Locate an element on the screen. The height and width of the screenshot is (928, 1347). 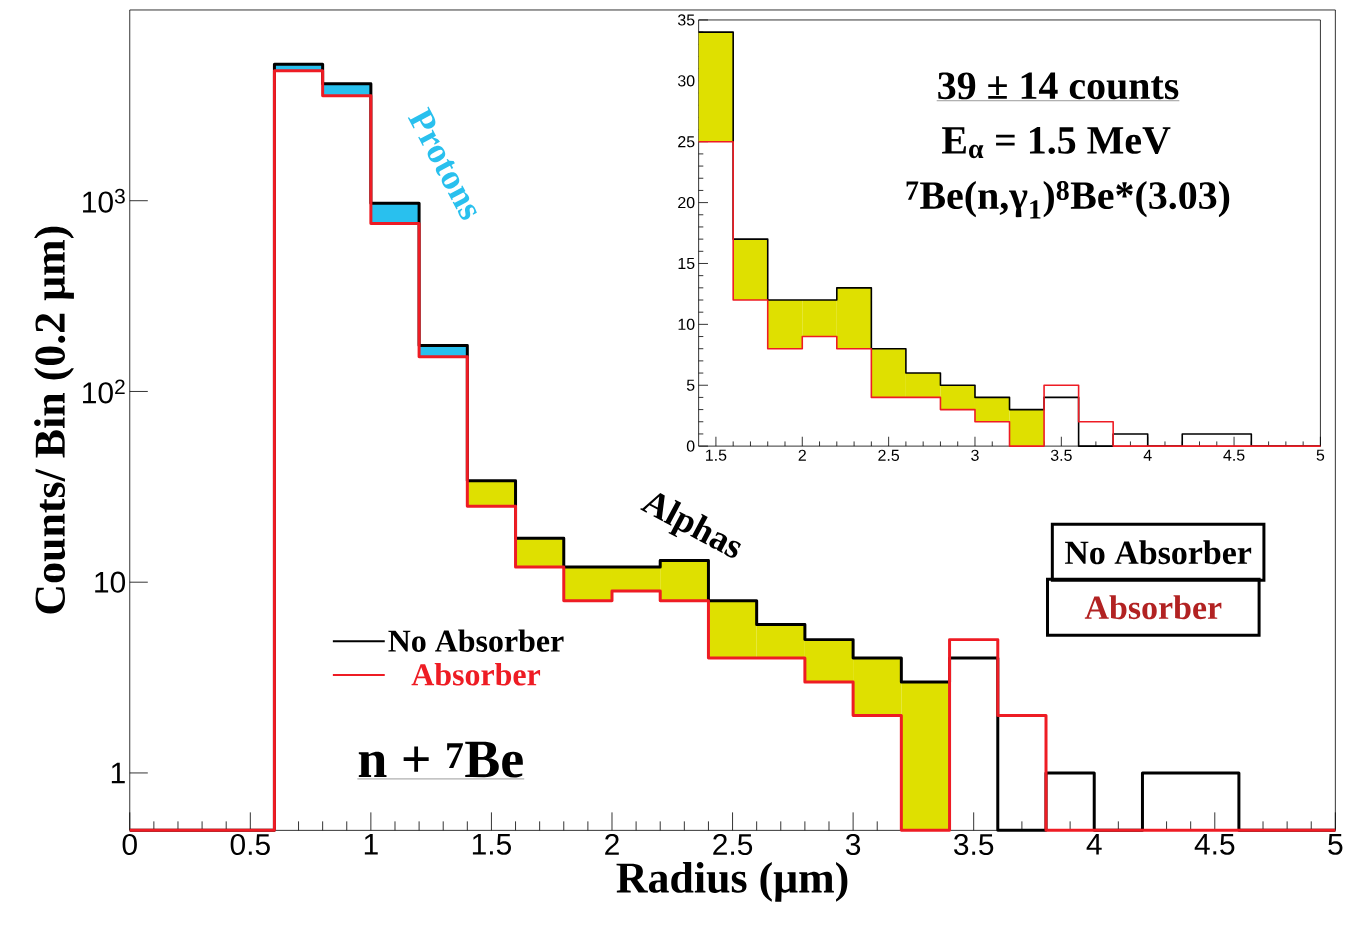
y-tick-label: 5 is located at coordinates (690, 385).